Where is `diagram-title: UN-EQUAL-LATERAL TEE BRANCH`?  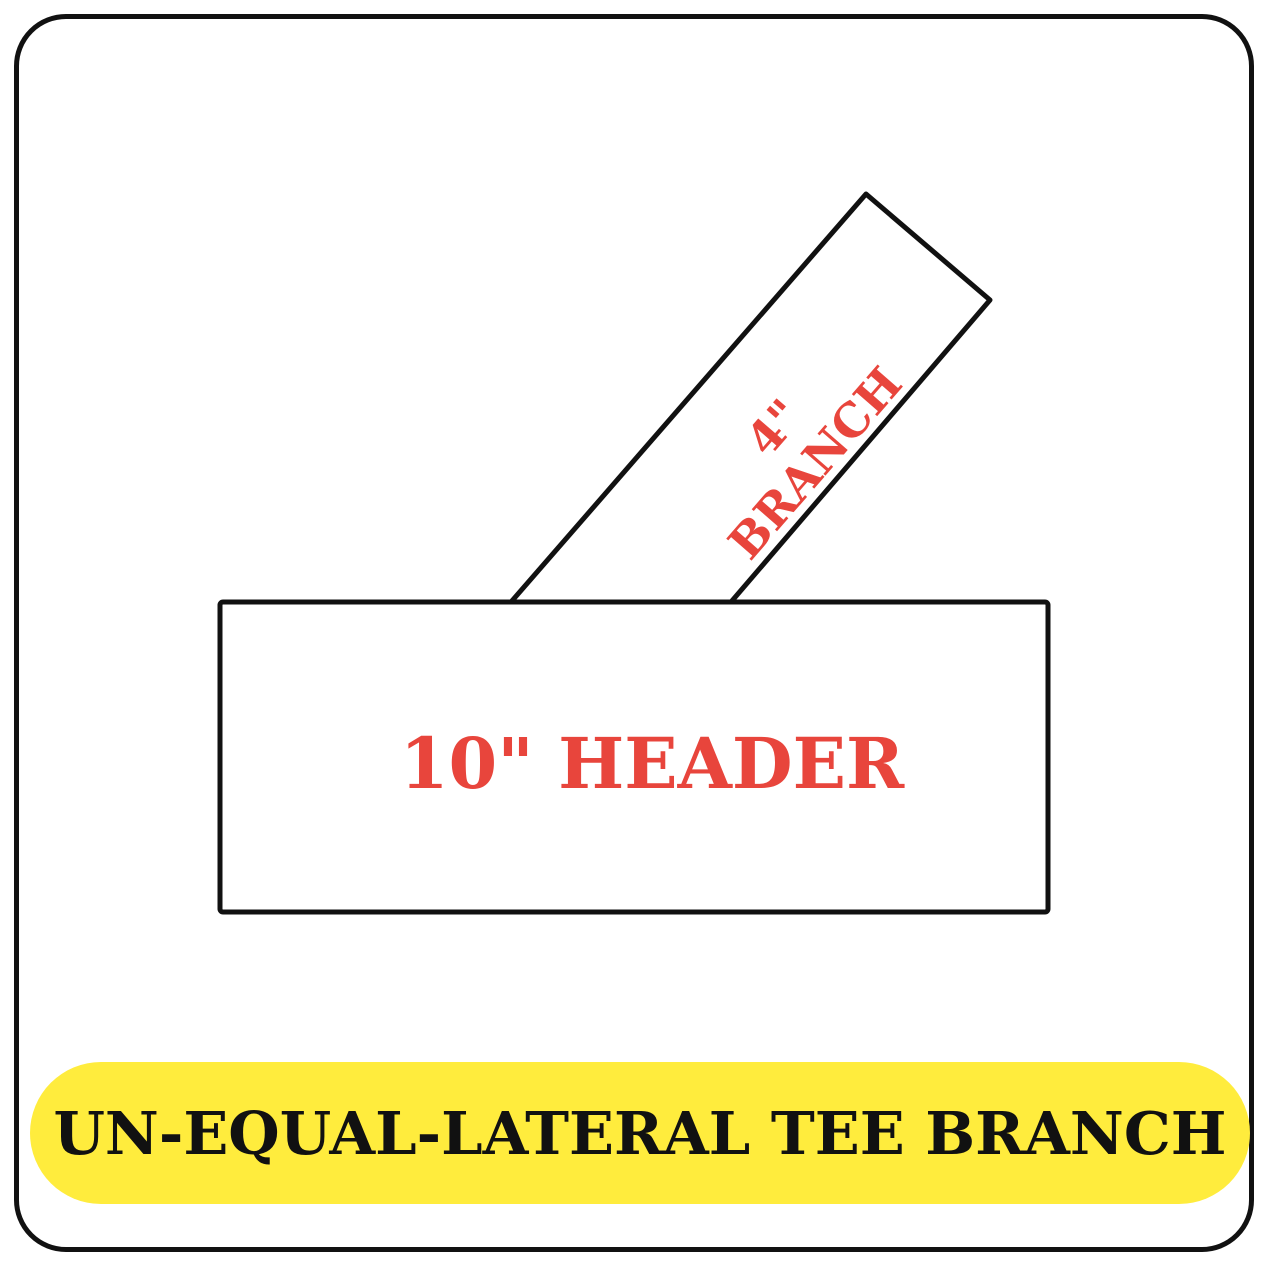 diagram-title: UN-EQUAL-LATERAL TEE BRANCH is located at coordinates (640, 1133).